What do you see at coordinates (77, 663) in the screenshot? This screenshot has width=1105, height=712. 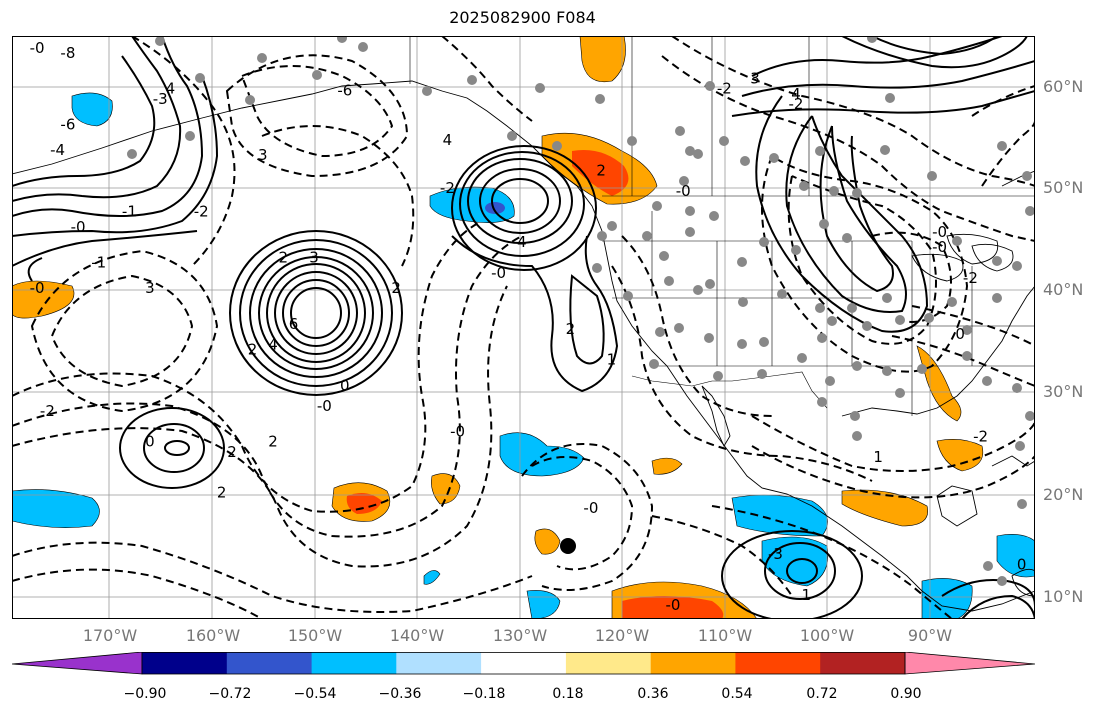 I see `colorbar-min-extend` at bounding box center [77, 663].